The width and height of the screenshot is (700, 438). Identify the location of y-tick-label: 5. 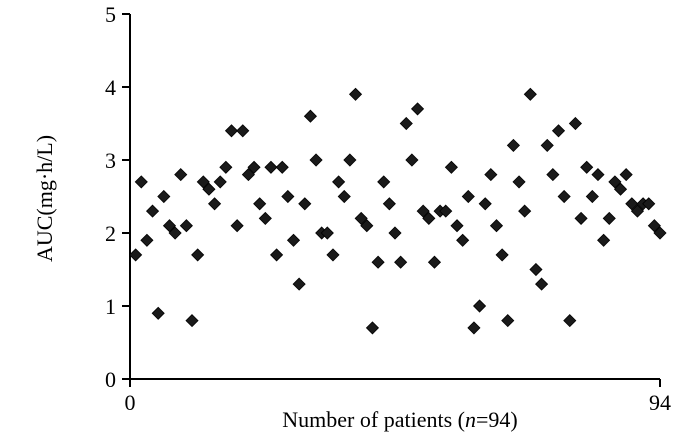
(110, 14).